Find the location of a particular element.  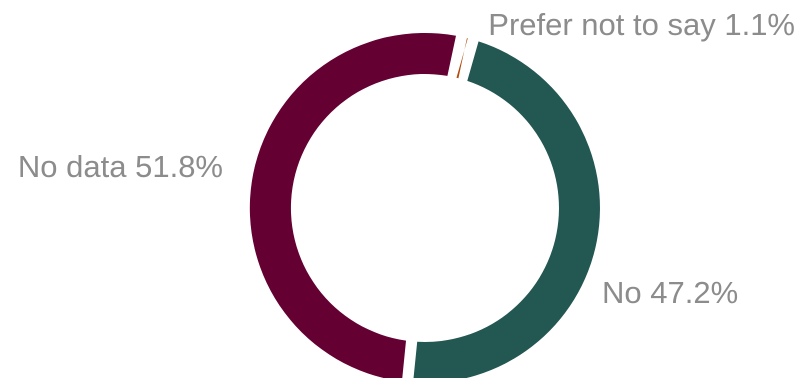

label-no: No 47.2% is located at coordinates (670, 292).